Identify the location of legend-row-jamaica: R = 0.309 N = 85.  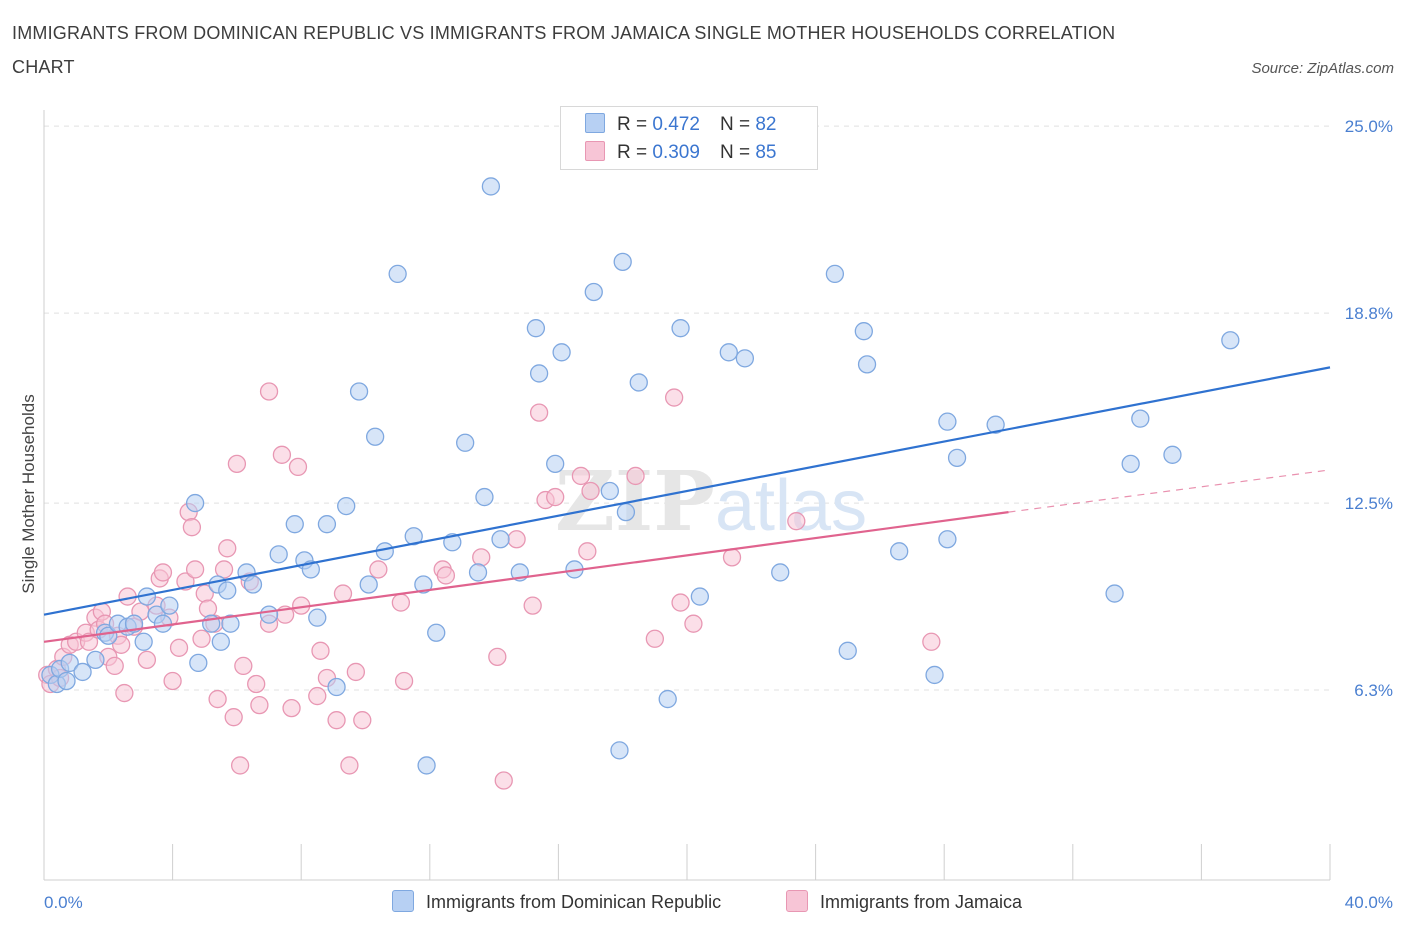
(680, 154).